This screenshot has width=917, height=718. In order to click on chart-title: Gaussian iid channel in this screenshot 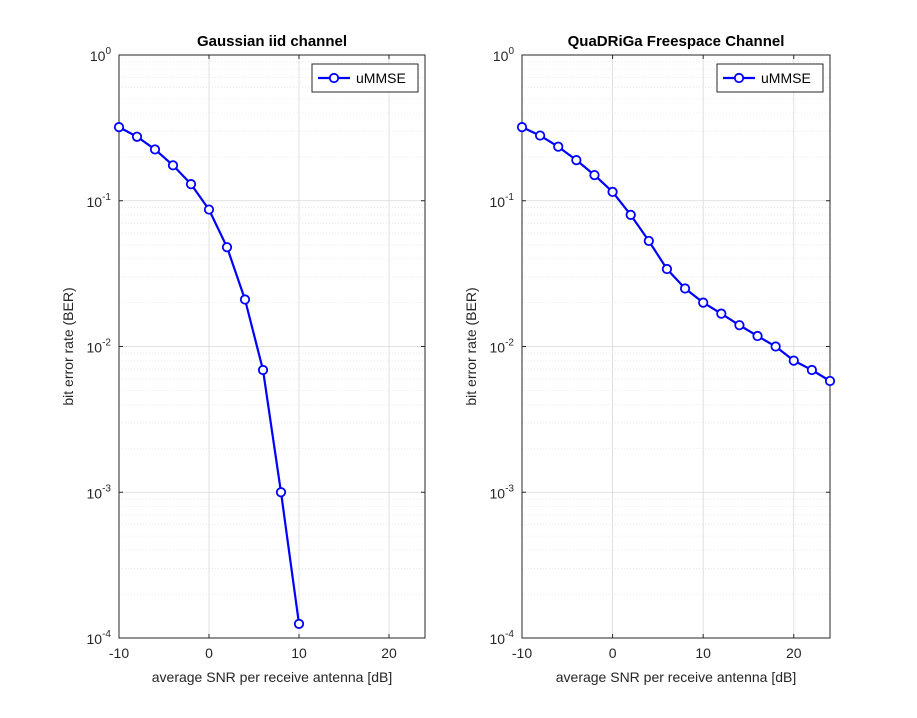, I will do `click(272, 41)`.